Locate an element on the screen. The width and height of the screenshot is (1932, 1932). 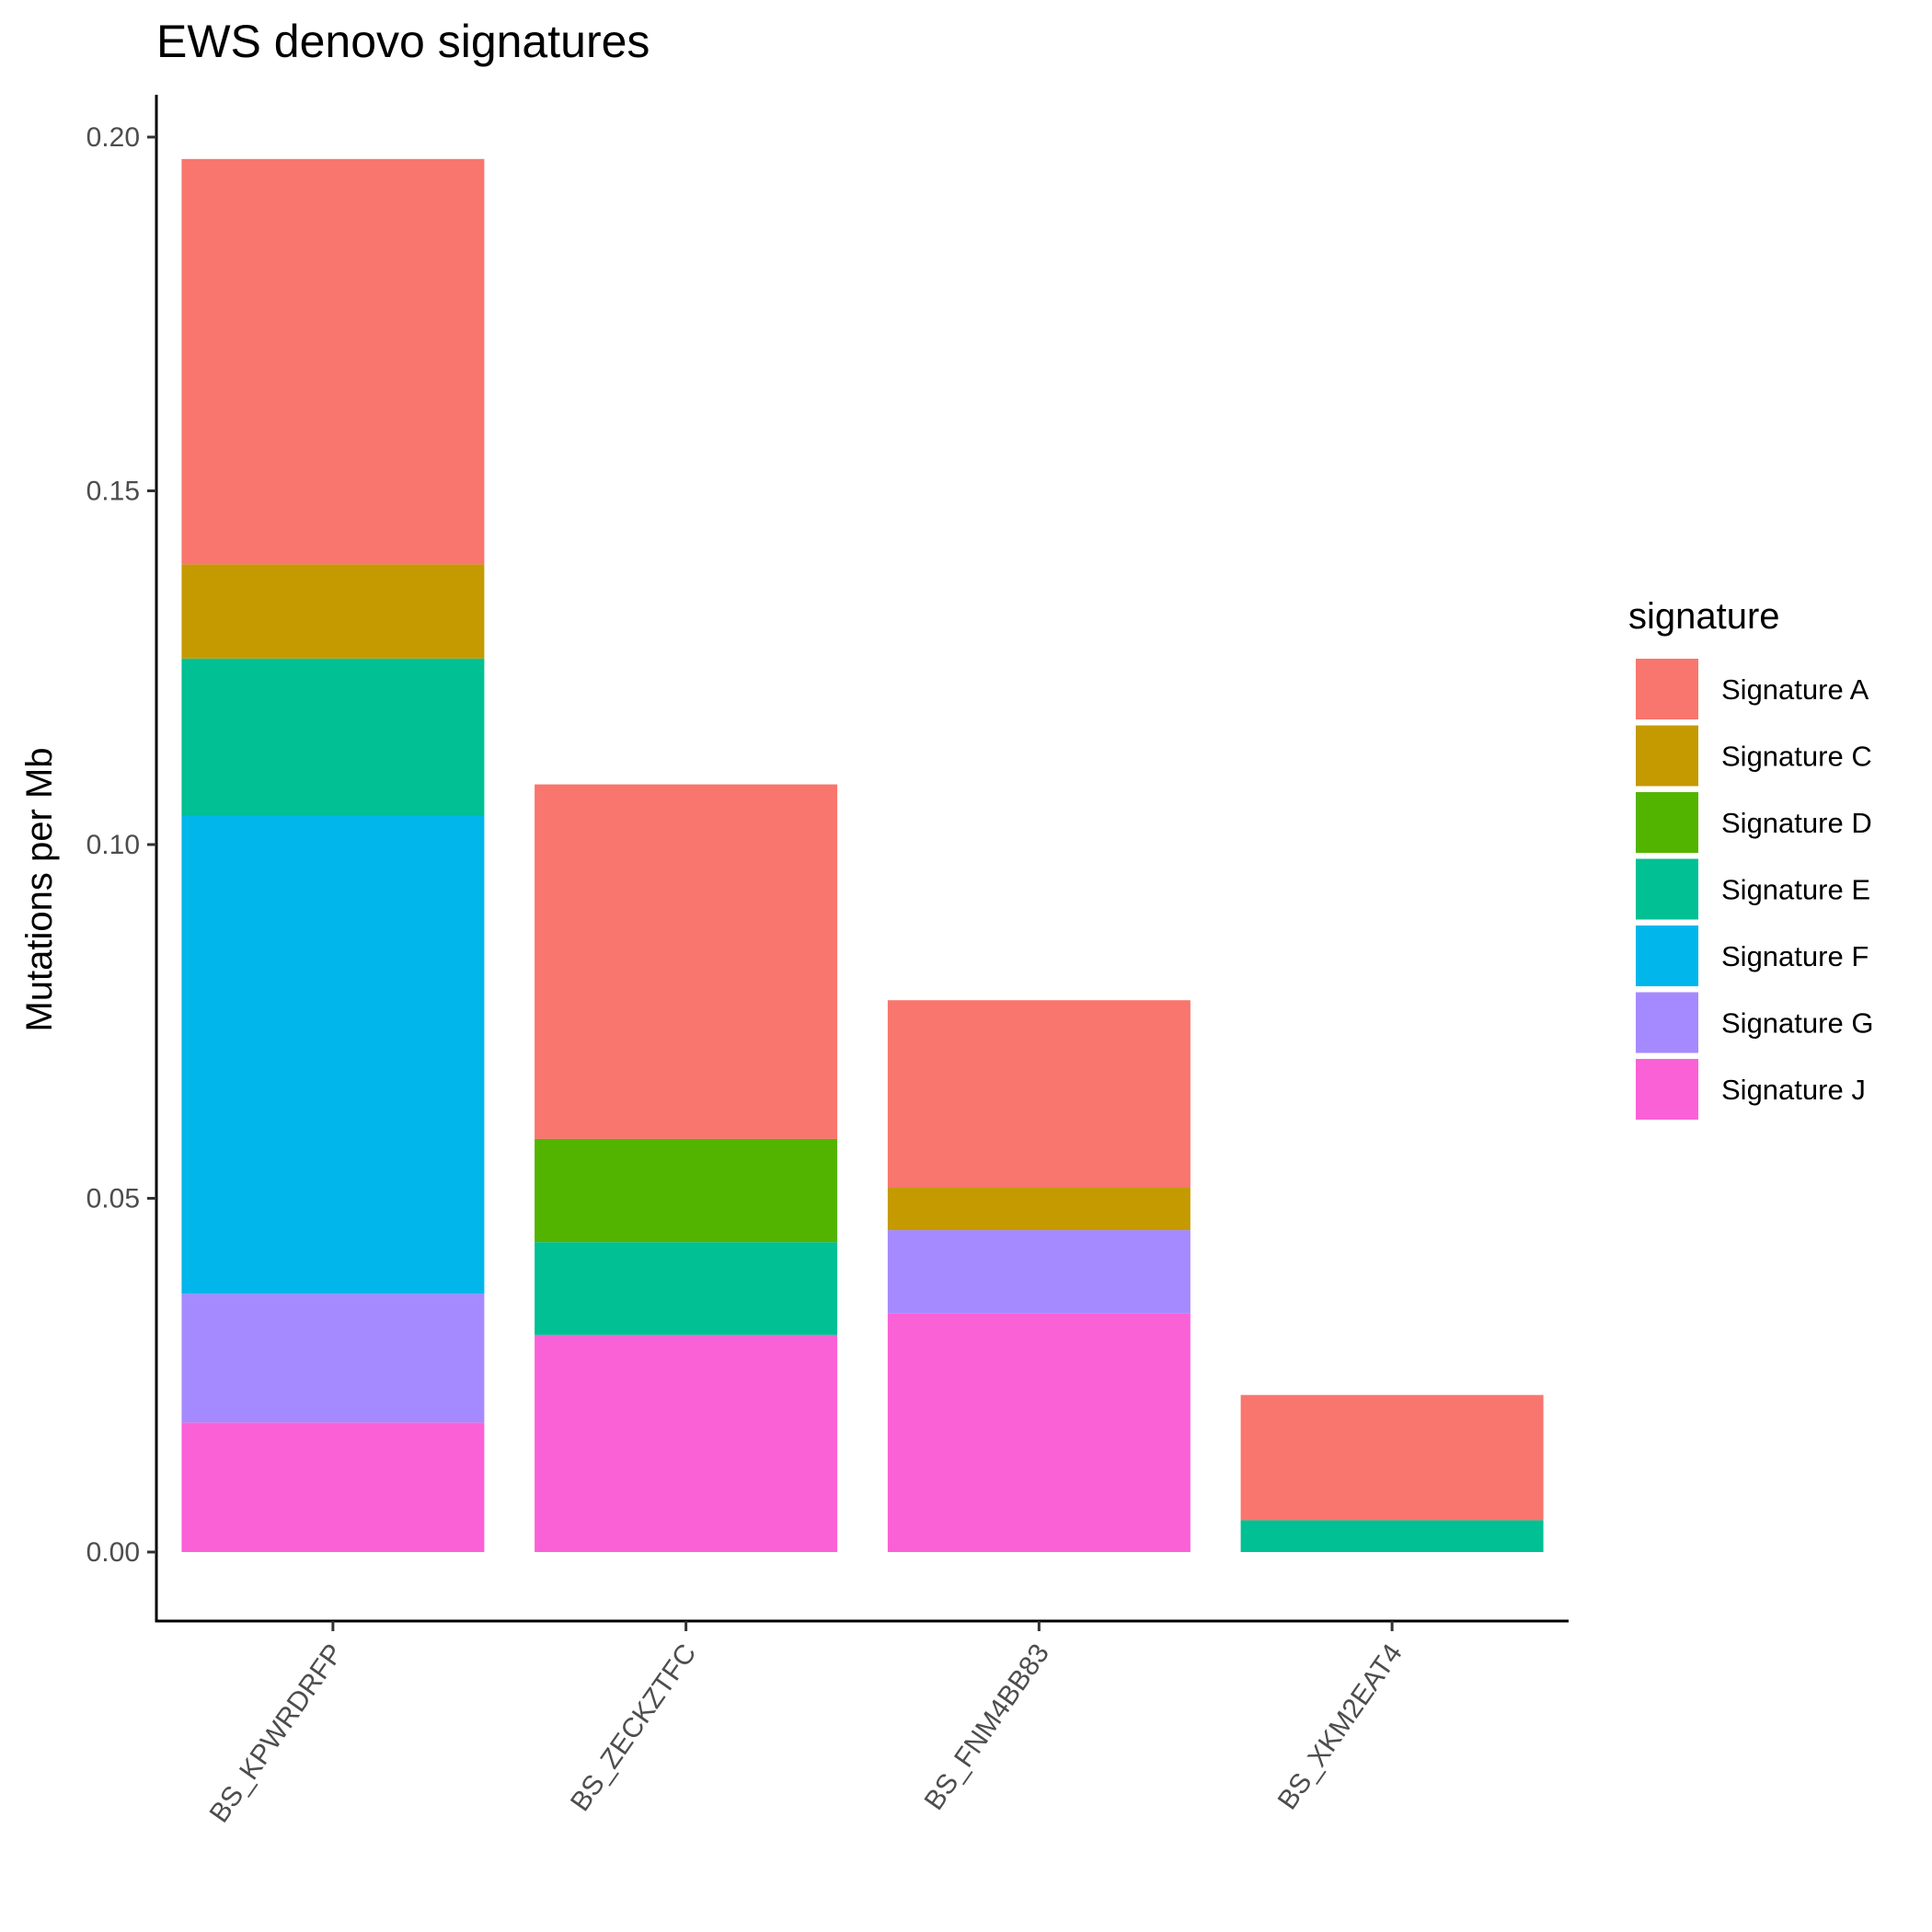
bar-segment-BS_KPWRDRFP-signature-g is located at coordinates (333, 1358).